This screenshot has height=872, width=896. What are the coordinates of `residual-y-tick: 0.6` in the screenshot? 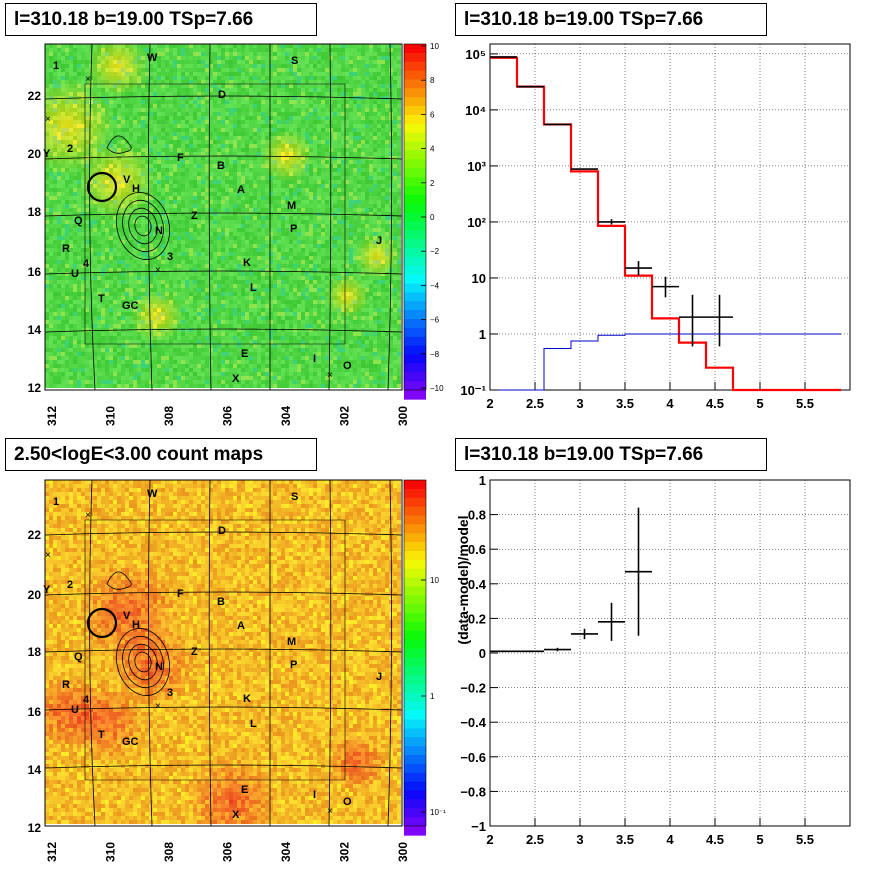 It's located at (477, 549).